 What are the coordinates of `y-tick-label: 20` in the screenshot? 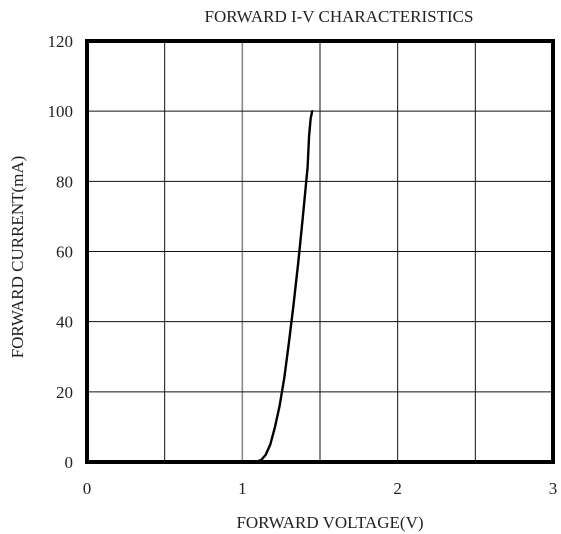 It's located at (64, 392).